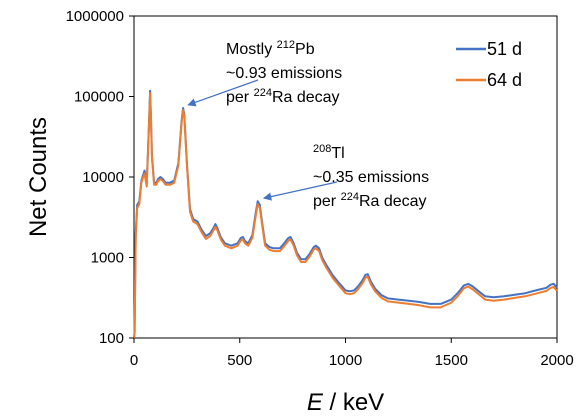  Describe the element at coordinates (353, 402) in the screenshot. I see `x-axis-title-unit: / keV` at that location.